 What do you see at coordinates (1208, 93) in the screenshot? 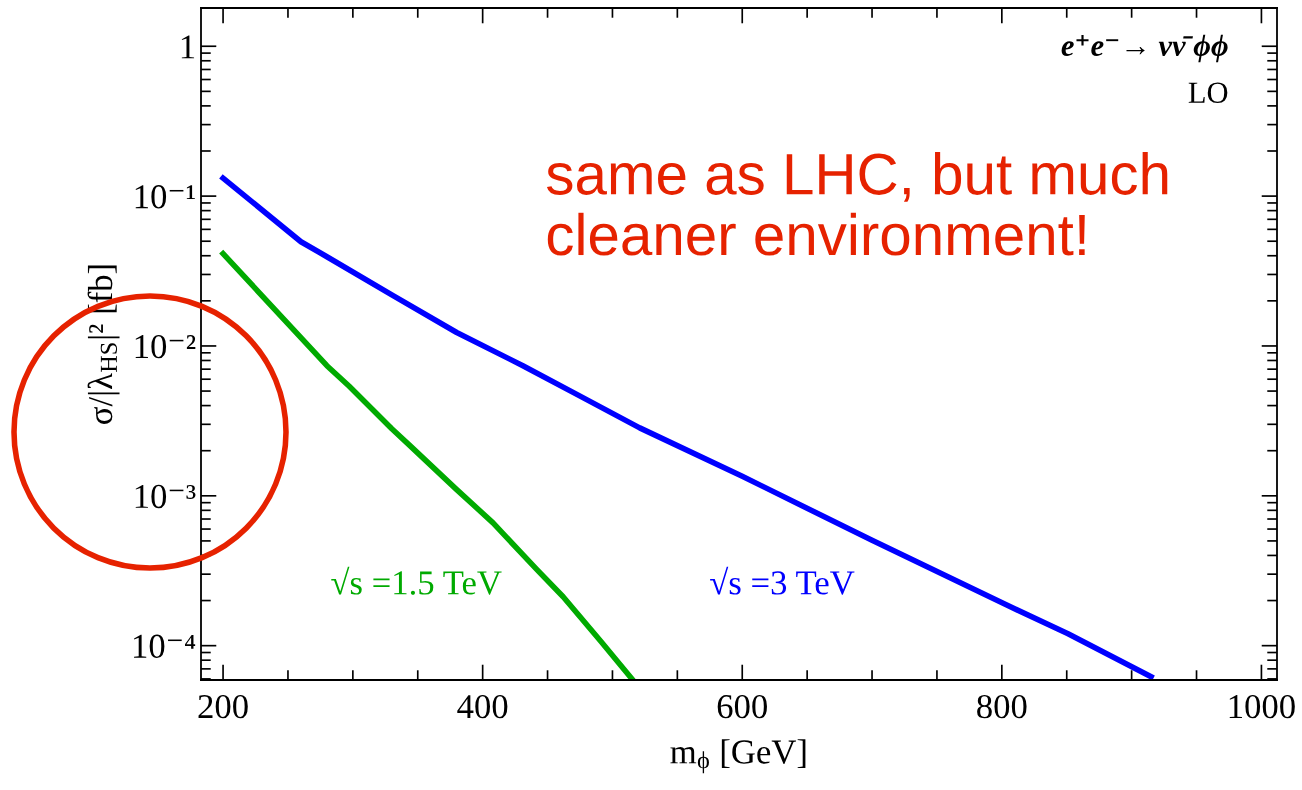
I see `annotation: LO` at bounding box center [1208, 93].